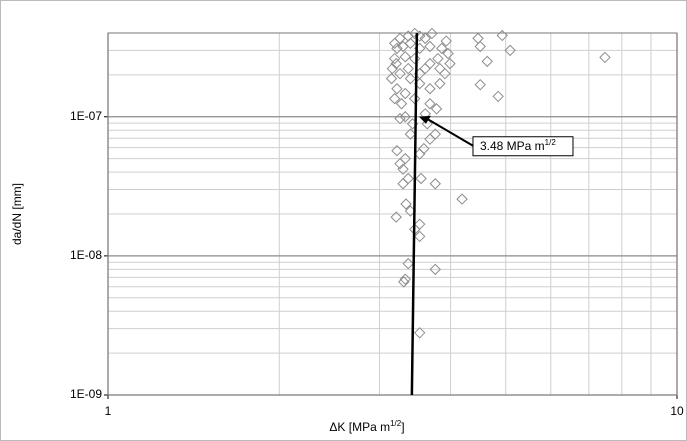 This screenshot has height=441, width=687. What do you see at coordinates (86, 394) in the screenshot?
I see `y-tick-label: 1E-09` at bounding box center [86, 394].